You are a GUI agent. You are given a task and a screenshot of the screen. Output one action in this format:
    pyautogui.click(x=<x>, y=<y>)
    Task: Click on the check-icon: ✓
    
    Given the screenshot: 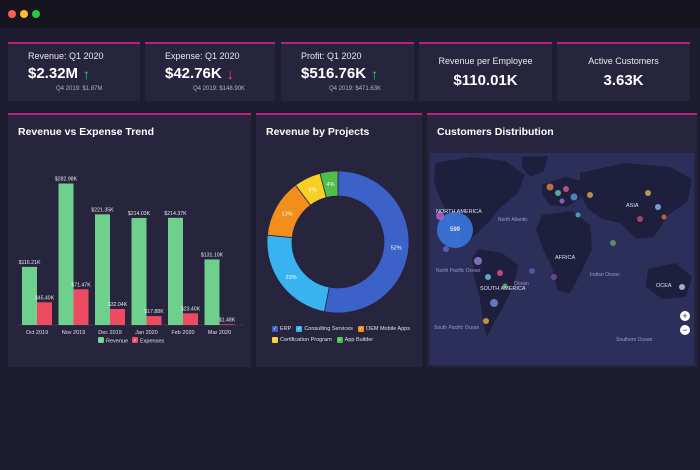 What is the action you would take?
    pyautogui.click(x=135, y=341)
    